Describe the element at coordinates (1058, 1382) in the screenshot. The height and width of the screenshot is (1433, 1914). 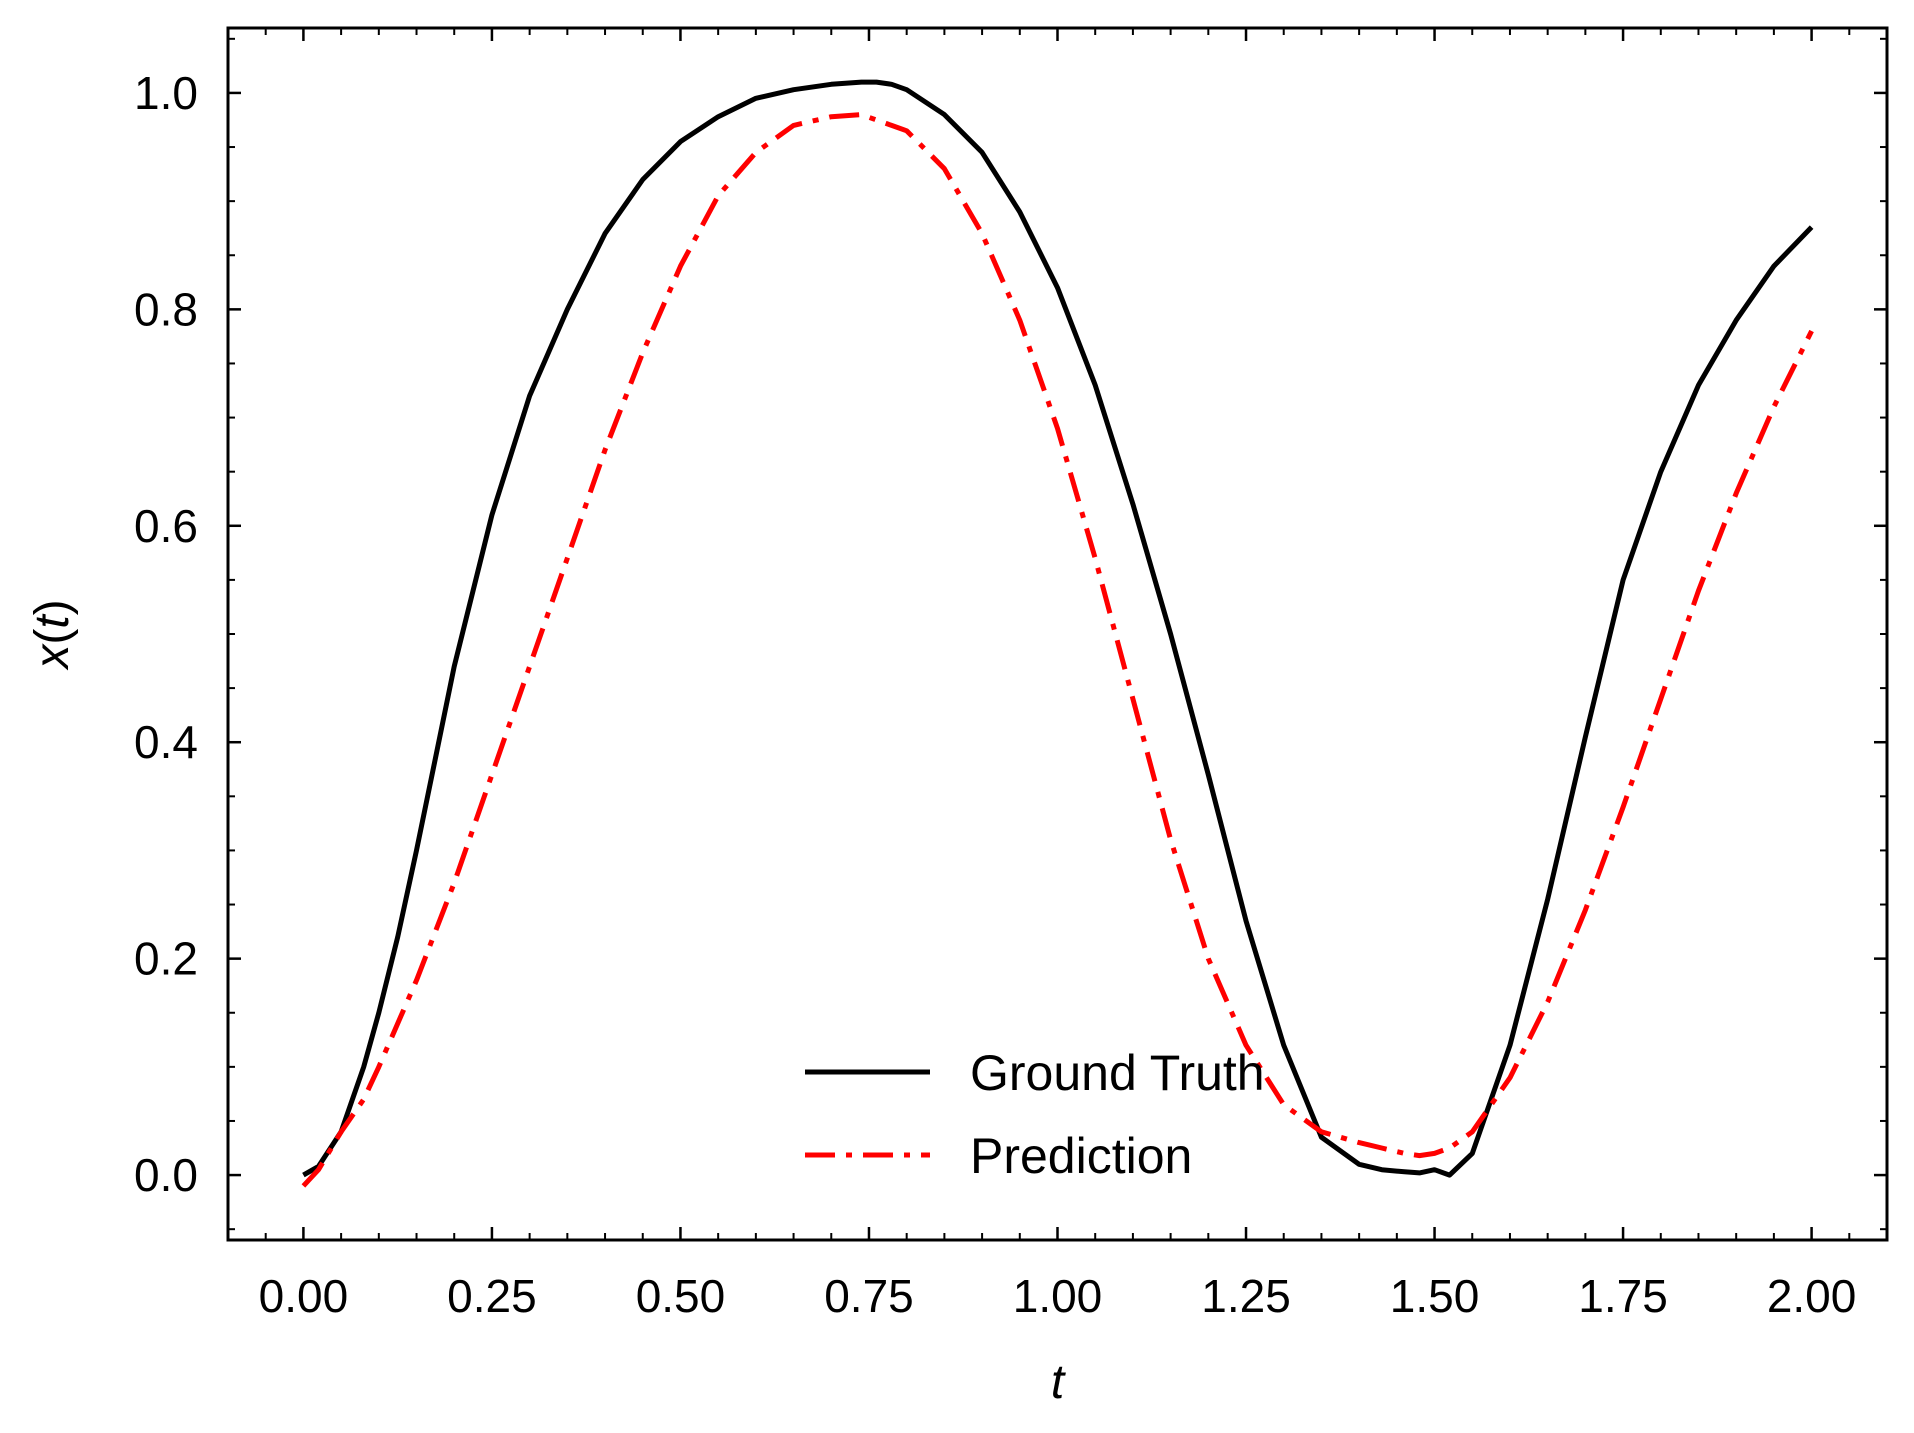
I see `x-axis-label: t` at that location.